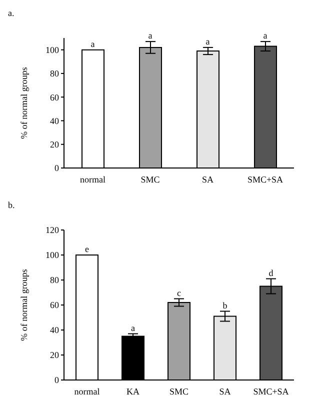 This screenshot has height=409, width=312. I want to click on annotation: c, so click(179, 293).